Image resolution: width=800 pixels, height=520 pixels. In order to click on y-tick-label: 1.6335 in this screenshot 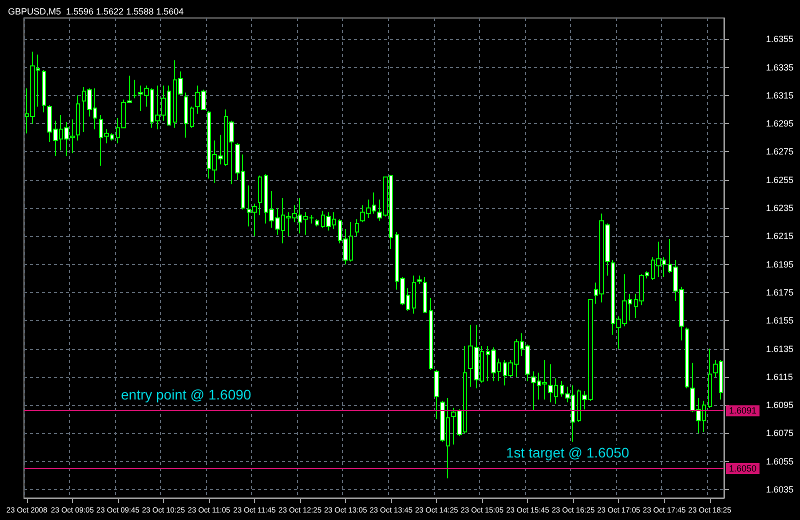, I will do `click(780, 67)`.